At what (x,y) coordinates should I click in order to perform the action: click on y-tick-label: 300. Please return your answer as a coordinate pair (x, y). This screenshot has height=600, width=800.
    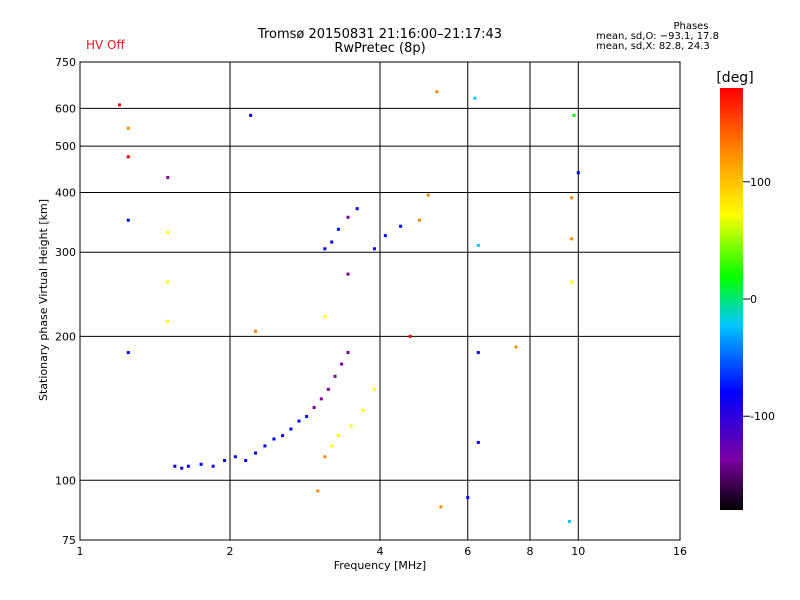
    Looking at the image, I should click on (65, 252).